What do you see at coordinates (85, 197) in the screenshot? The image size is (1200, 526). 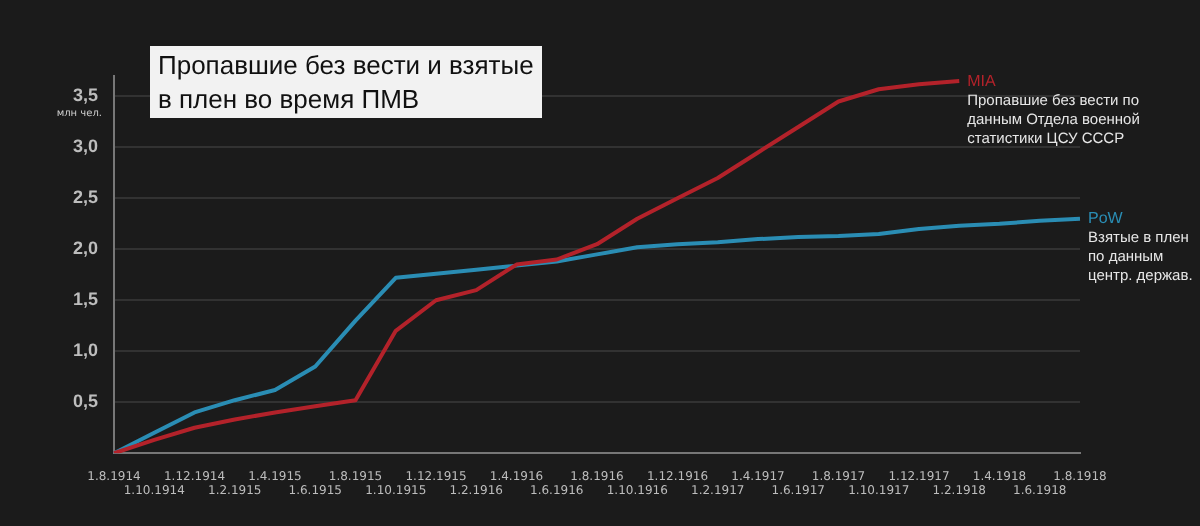 I see `y-tick-label: 2,5` at bounding box center [85, 197].